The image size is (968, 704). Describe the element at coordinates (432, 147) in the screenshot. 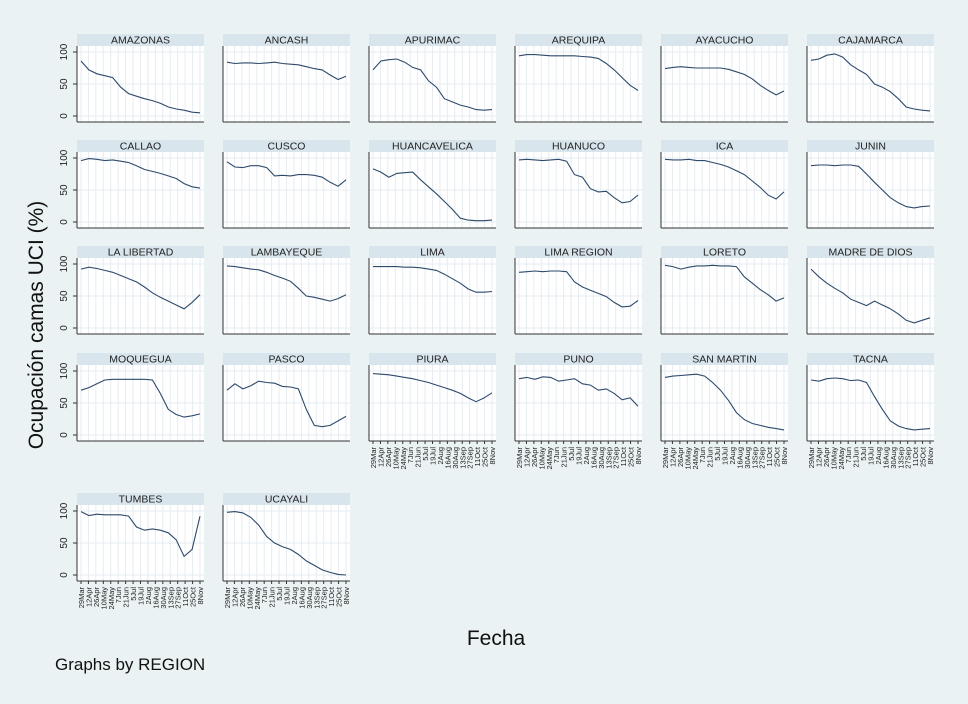

I see `panel-title: HUANCAVELICA` at that location.